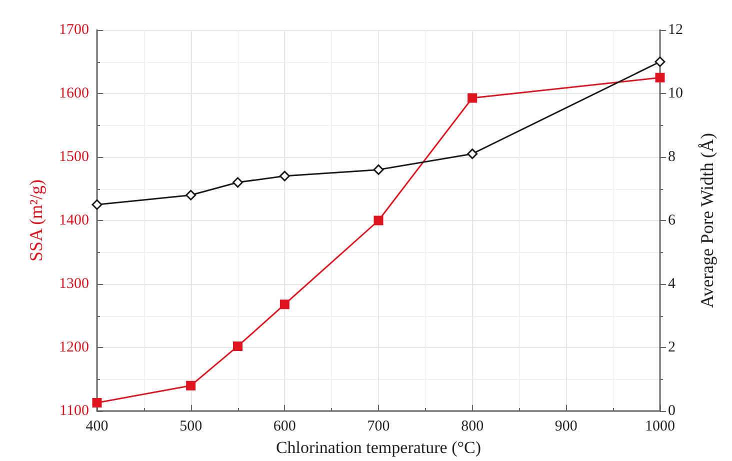  Describe the element at coordinates (284, 426) in the screenshot. I see `x-tick-label: 600` at that location.